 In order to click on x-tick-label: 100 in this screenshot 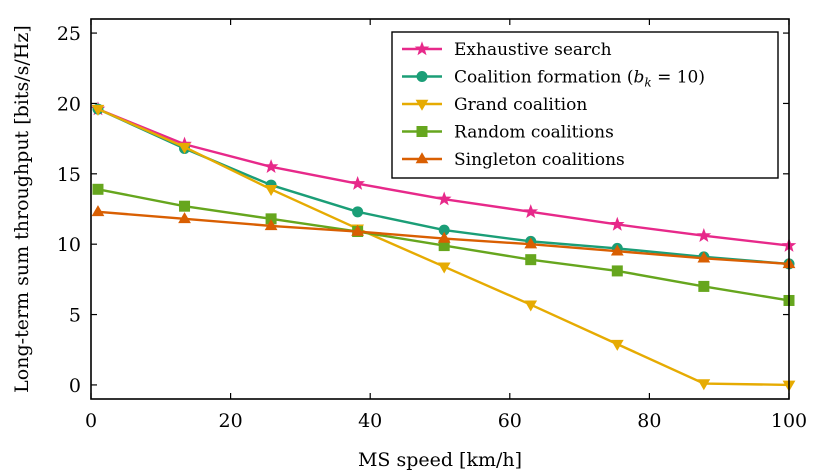, I will do `click(789, 421)`.